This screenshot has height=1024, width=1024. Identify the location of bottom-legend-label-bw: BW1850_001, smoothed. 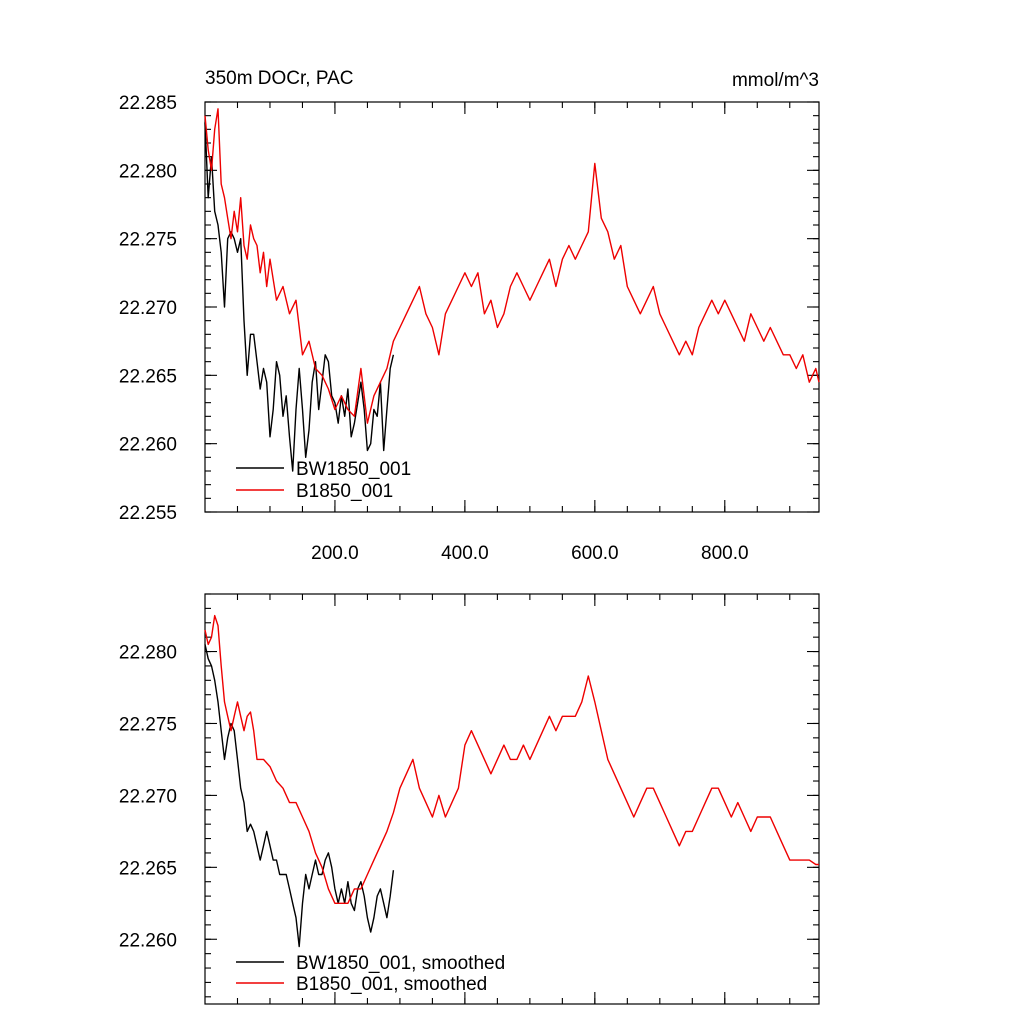
(400, 963).